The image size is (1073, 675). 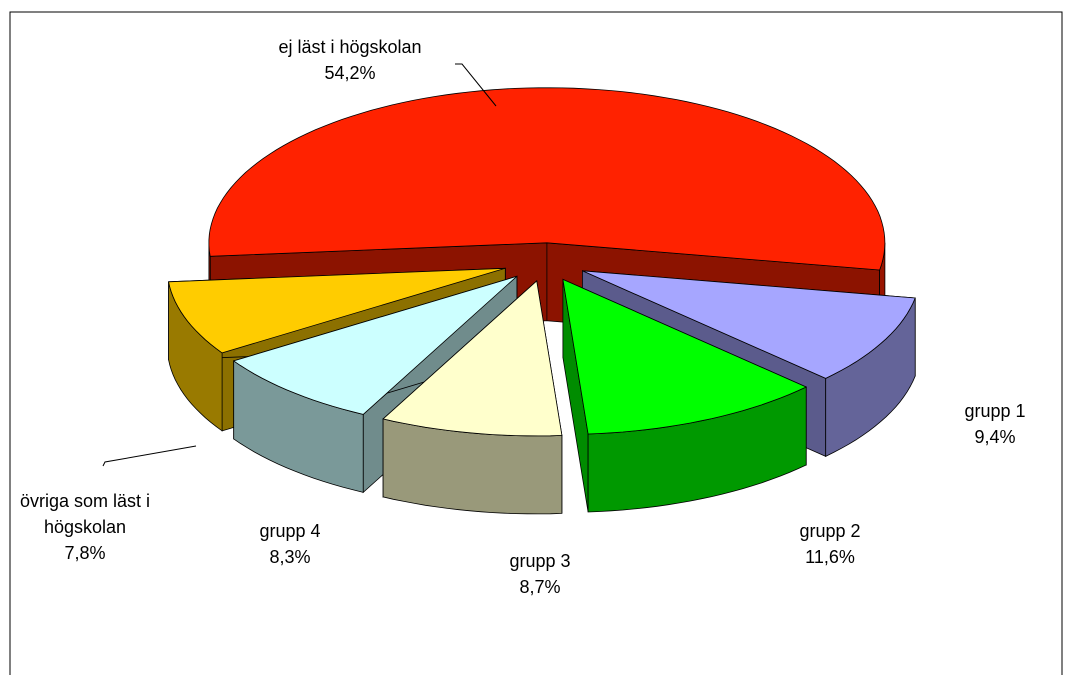 What do you see at coordinates (830, 557) in the screenshot?
I see `value-label: 11,6%` at bounding box center [830, 557].